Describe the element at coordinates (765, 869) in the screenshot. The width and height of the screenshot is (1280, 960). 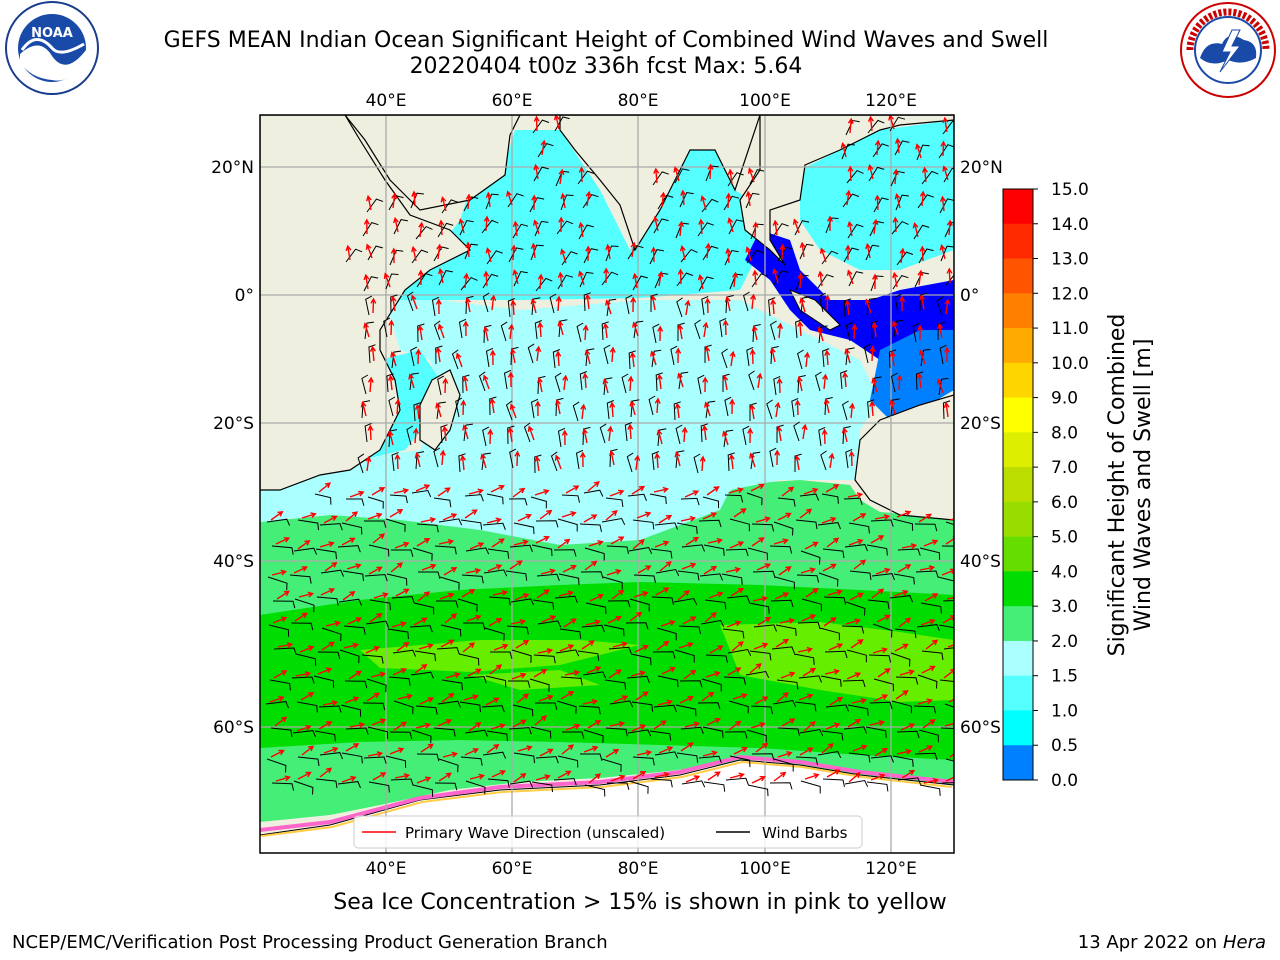
I see `bottom-lon-tick: 100°E` at that location.